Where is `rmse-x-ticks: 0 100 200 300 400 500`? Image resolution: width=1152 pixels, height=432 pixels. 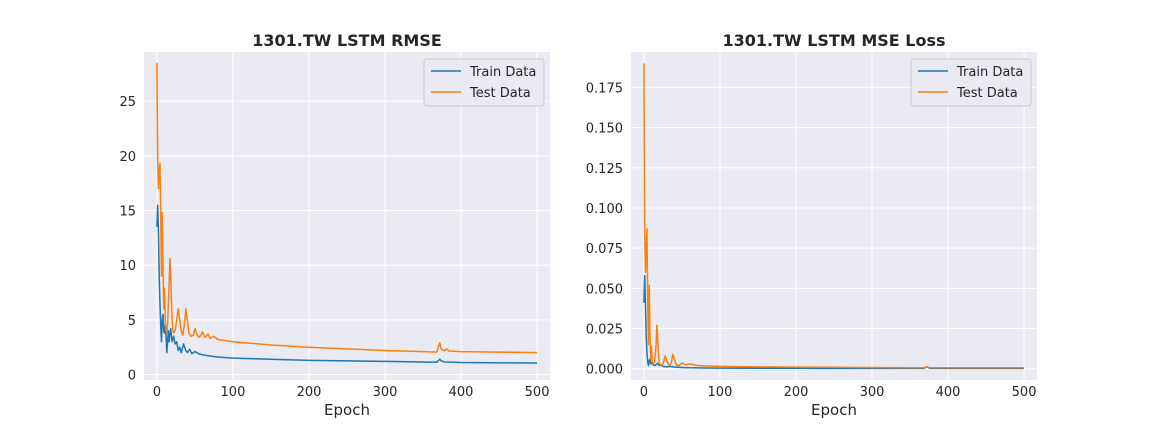
rmse-x-ticks: 0 100 200 300 400 500 is located at coordinates (351, 392).